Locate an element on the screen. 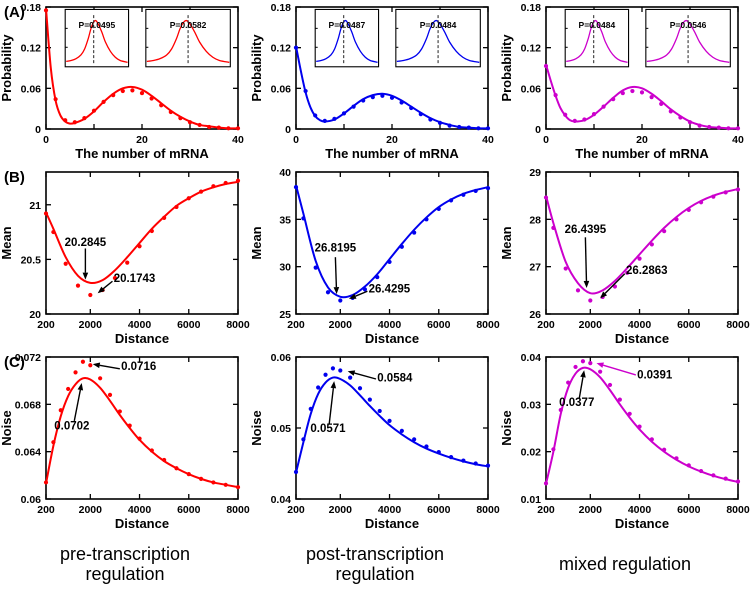 The width and height of the screenshot is (750, 593). svg-text: 0.064 is located at coordinates (28, 453).